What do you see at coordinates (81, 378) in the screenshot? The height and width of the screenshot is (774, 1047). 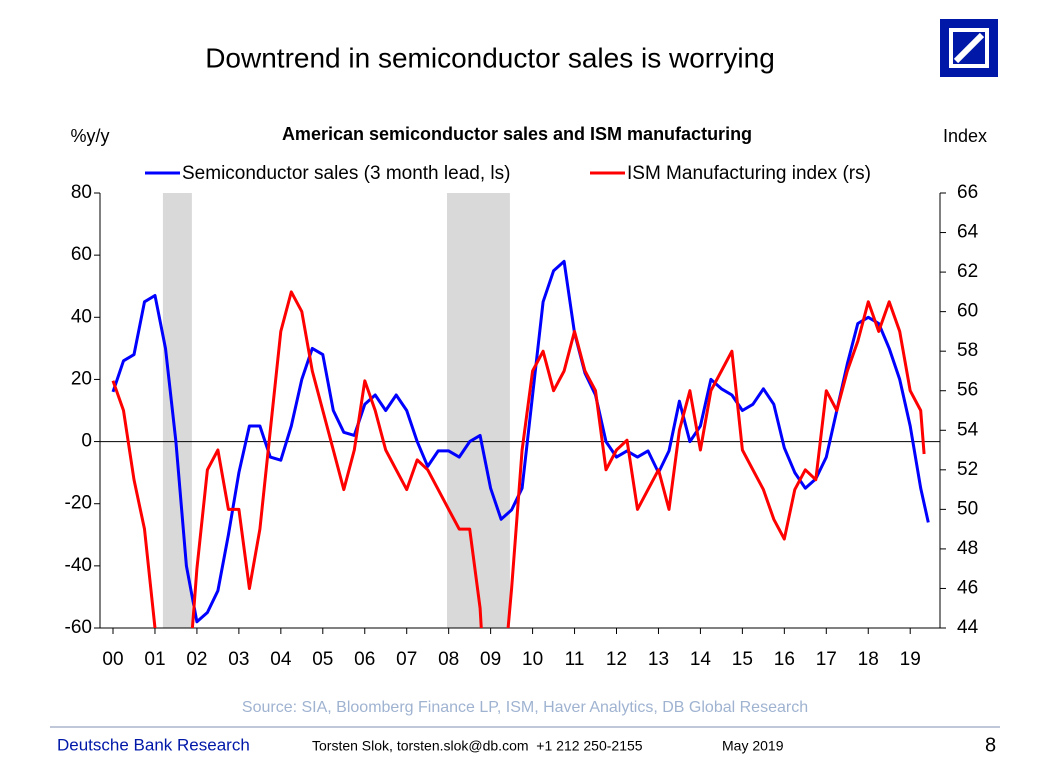 I see `y-tick-label: 20` at bounding box center [81, 378].